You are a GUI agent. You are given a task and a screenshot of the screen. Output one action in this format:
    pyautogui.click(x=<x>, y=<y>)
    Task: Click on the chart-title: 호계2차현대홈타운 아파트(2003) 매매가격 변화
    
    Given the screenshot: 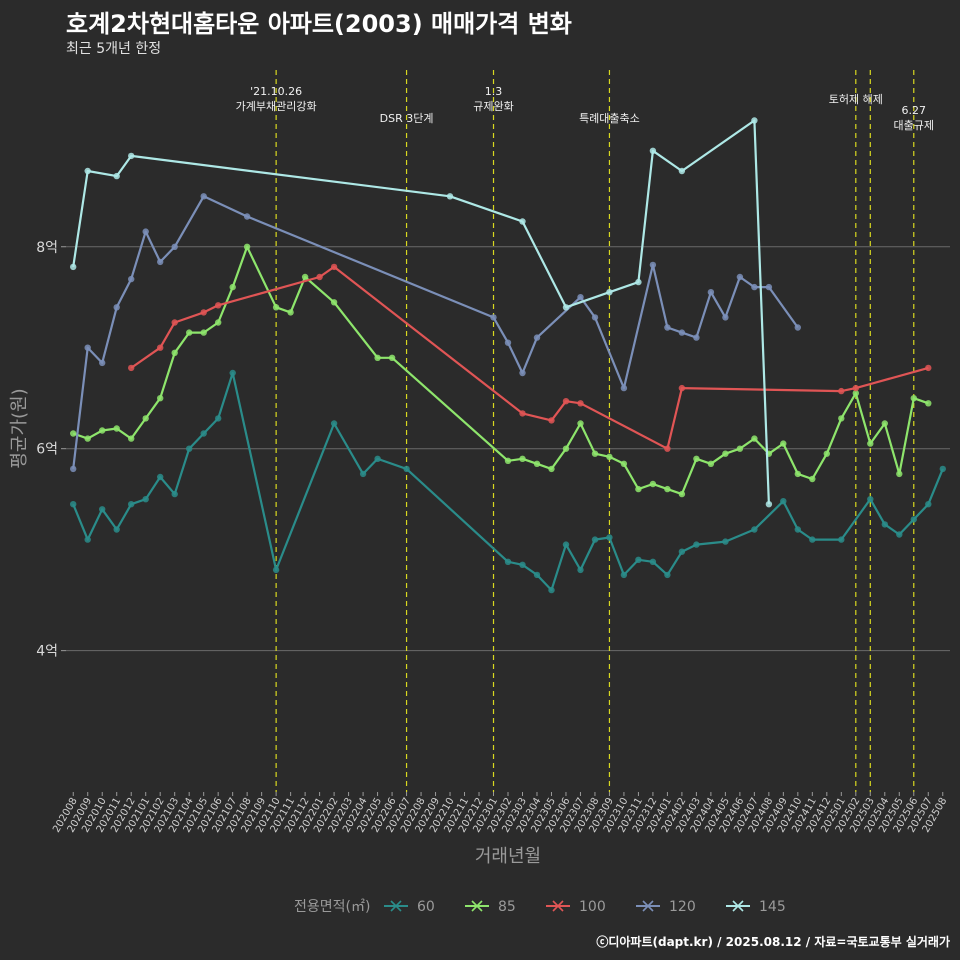 What is the action you would take?
    pyautogui.click(x=319, y=24)
    